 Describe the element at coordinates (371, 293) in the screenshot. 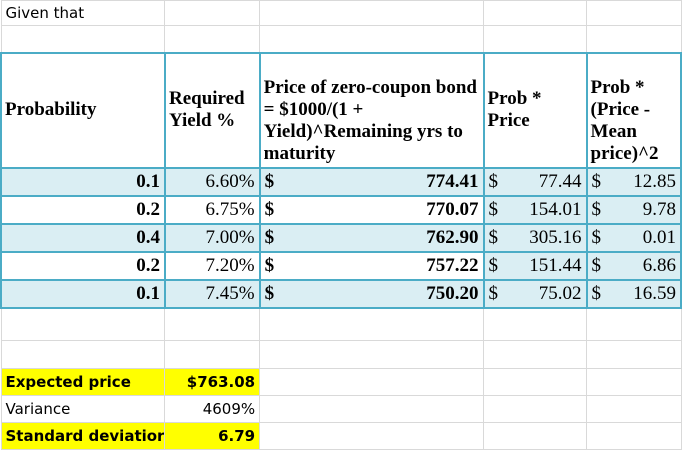

I see `cell-price: $750.20` at that location.